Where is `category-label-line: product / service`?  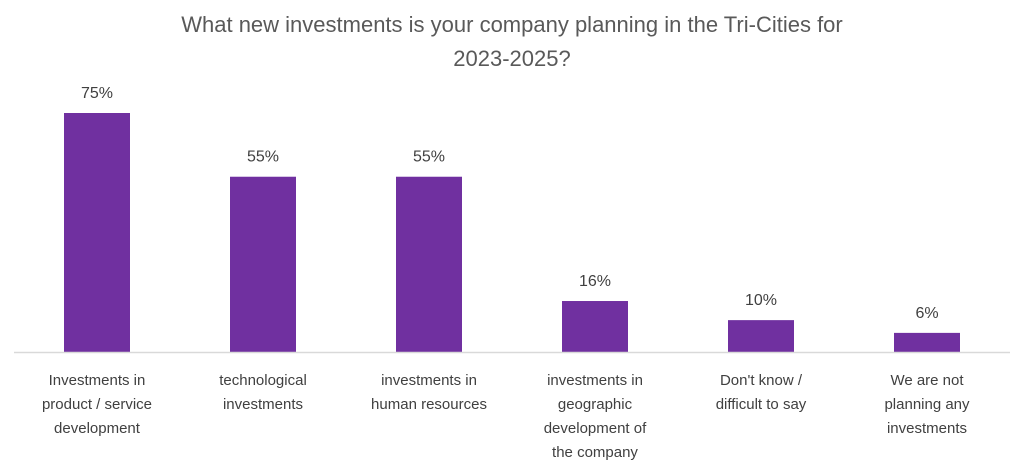
category-label-line: product / service is located at coordinates (97, 404).